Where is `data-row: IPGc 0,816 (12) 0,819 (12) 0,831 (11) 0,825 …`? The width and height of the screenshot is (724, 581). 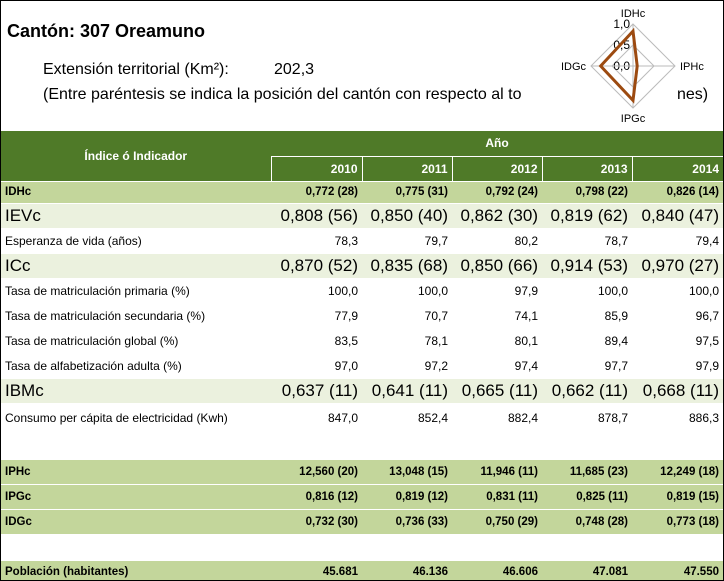
data-row: IPGc 0,816 (12) 0,819 (12) 0,831 (11) 0,825 … is located at coordinates (362, 497).